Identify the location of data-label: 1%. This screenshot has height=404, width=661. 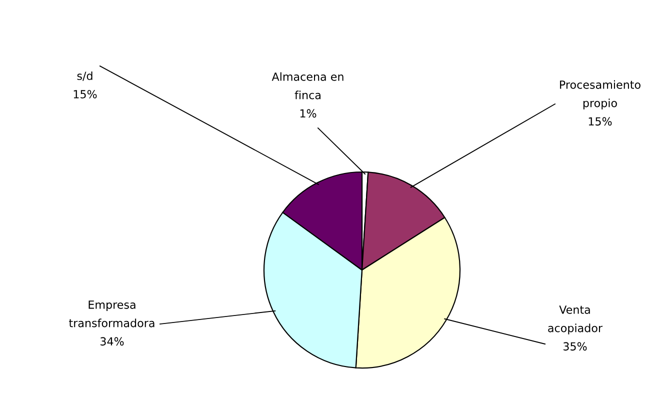
(308, 113).